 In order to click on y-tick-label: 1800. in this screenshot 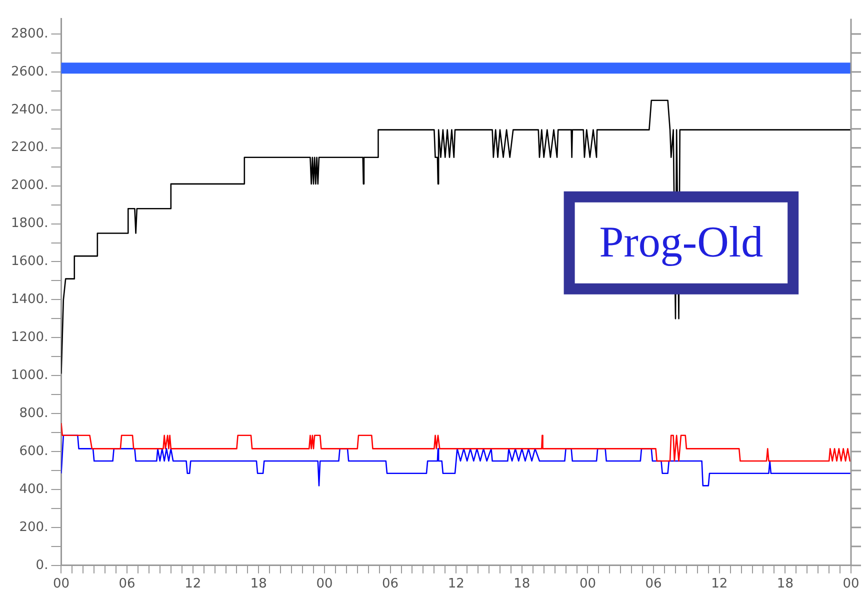, I will do `click(29, 224)`.